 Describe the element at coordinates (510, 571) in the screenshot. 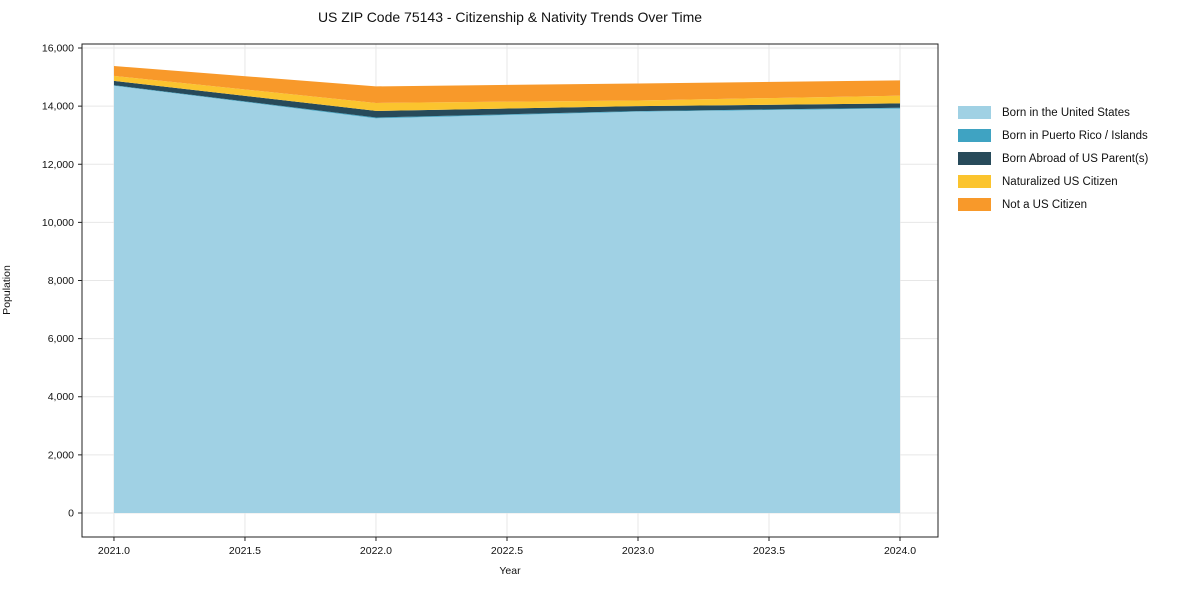

I see `x-axis-label: Year` at that location.